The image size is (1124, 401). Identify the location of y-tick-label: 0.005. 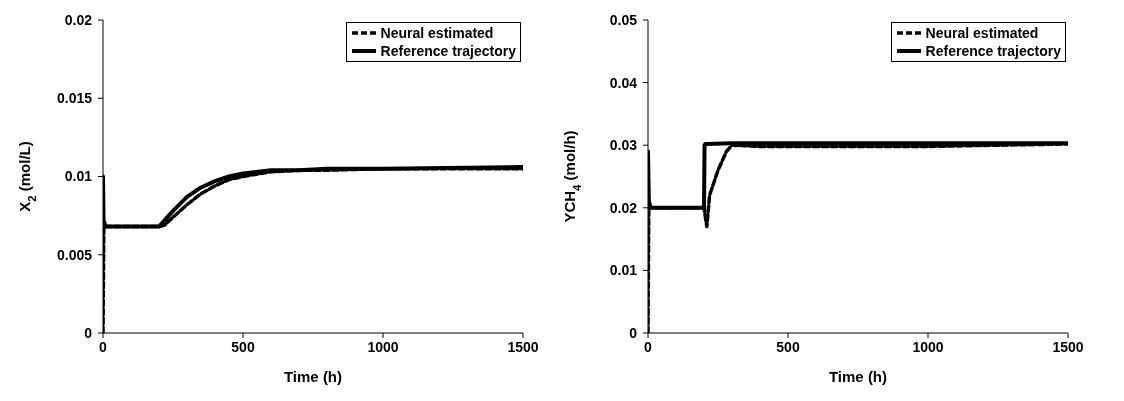
(74, 254).